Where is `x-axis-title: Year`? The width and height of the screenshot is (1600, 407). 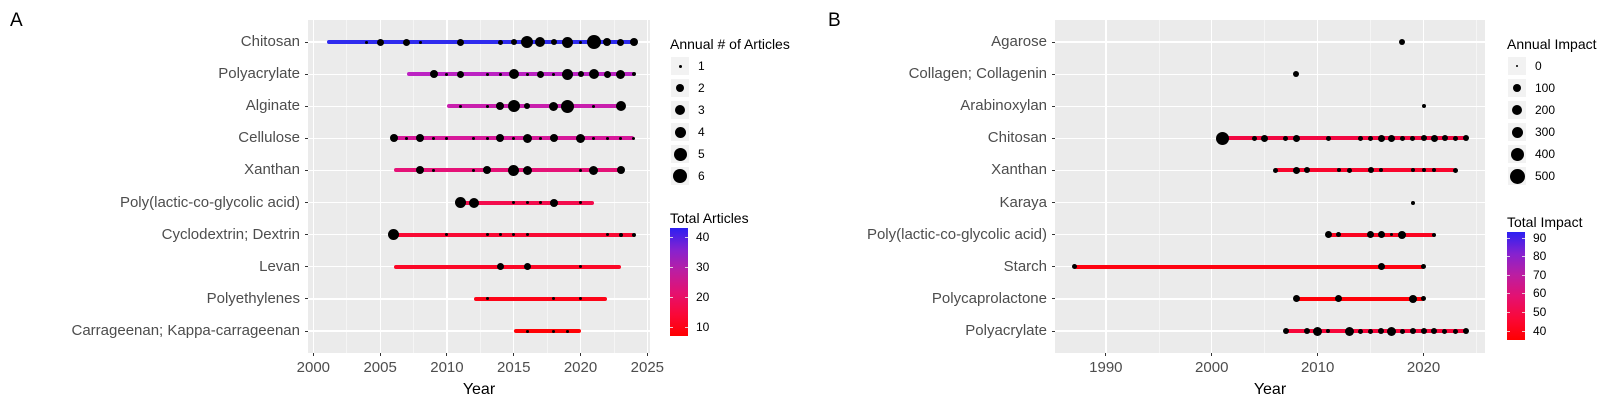 x-axis-title: Year is located at coordinates (479, 389).